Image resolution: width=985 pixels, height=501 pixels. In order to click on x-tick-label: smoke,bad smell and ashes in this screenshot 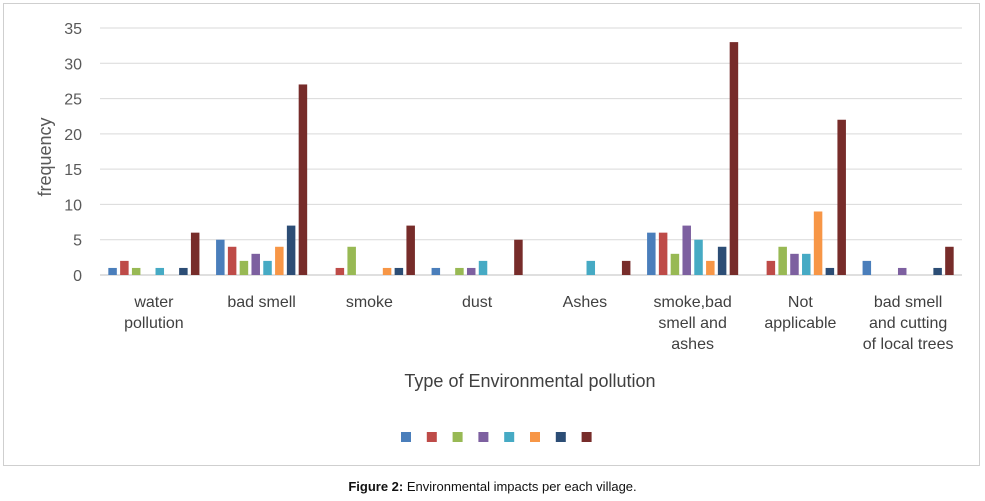, I will do `click(692, 323)`.